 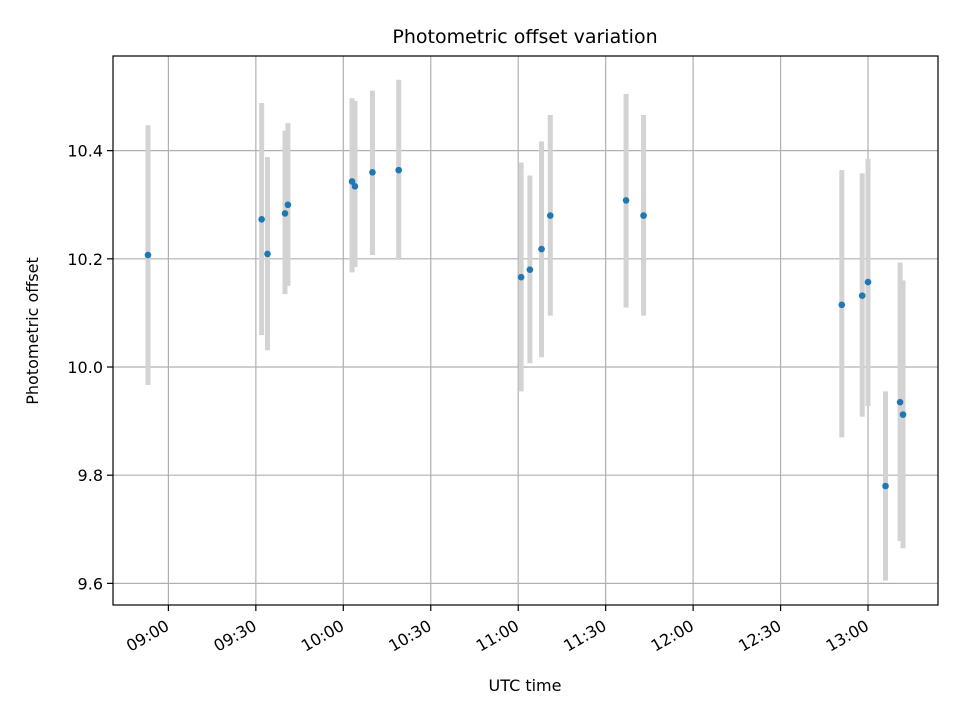 I want to click on y-tick-label: 9.6, so click(x=90, y=583).